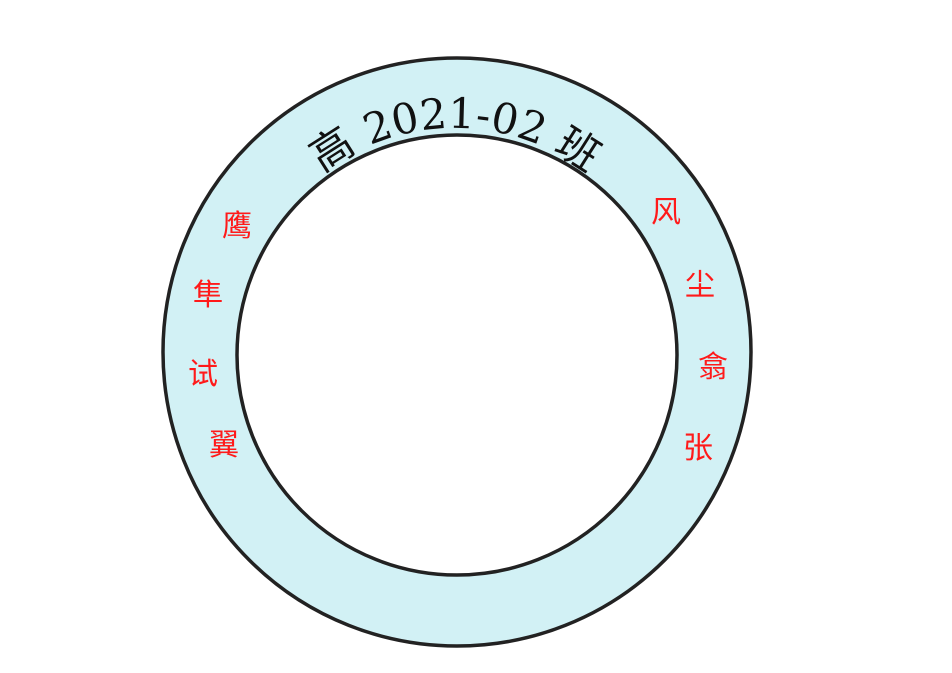 The width and height of the screenshot is (952, 673). What do you see at coordinates (203, 374) in the screenshot?
I see `motto-left-char-3: 试` at bounding box center [203, 374].